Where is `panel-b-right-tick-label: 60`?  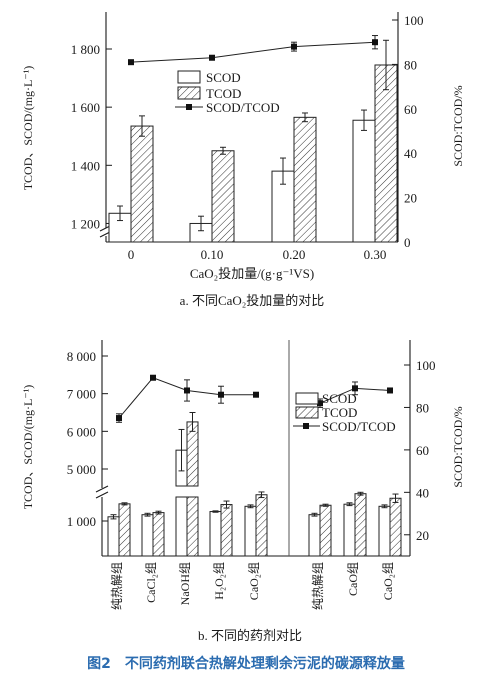 panel-b-right-tick-label: 60 is located at coordinates (422, 450).